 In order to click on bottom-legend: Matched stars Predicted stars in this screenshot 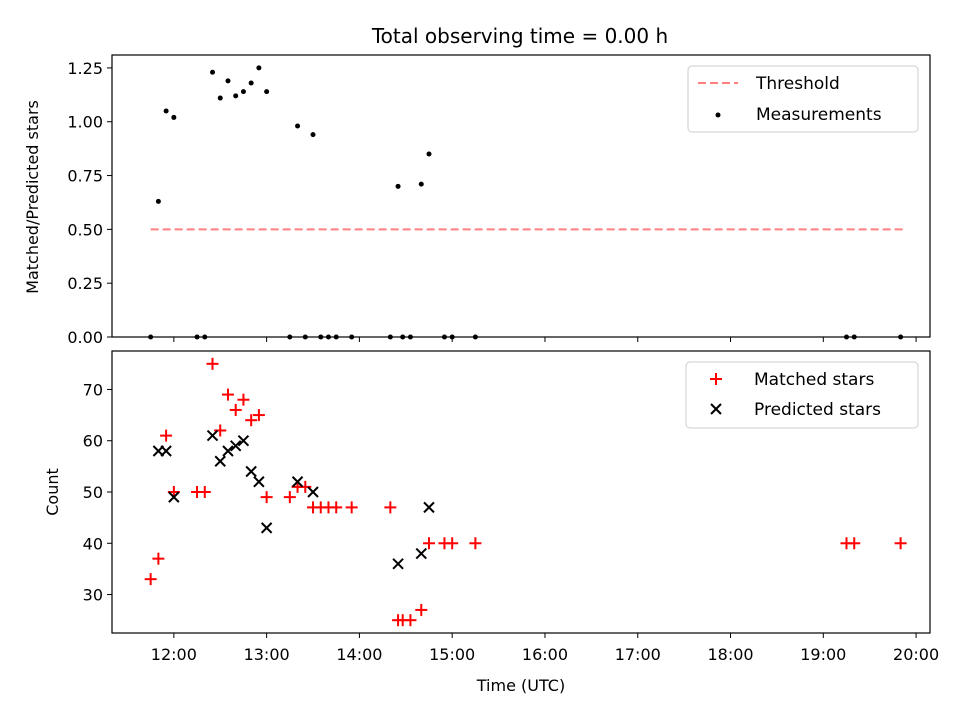, I will do `click(802, 395)`.